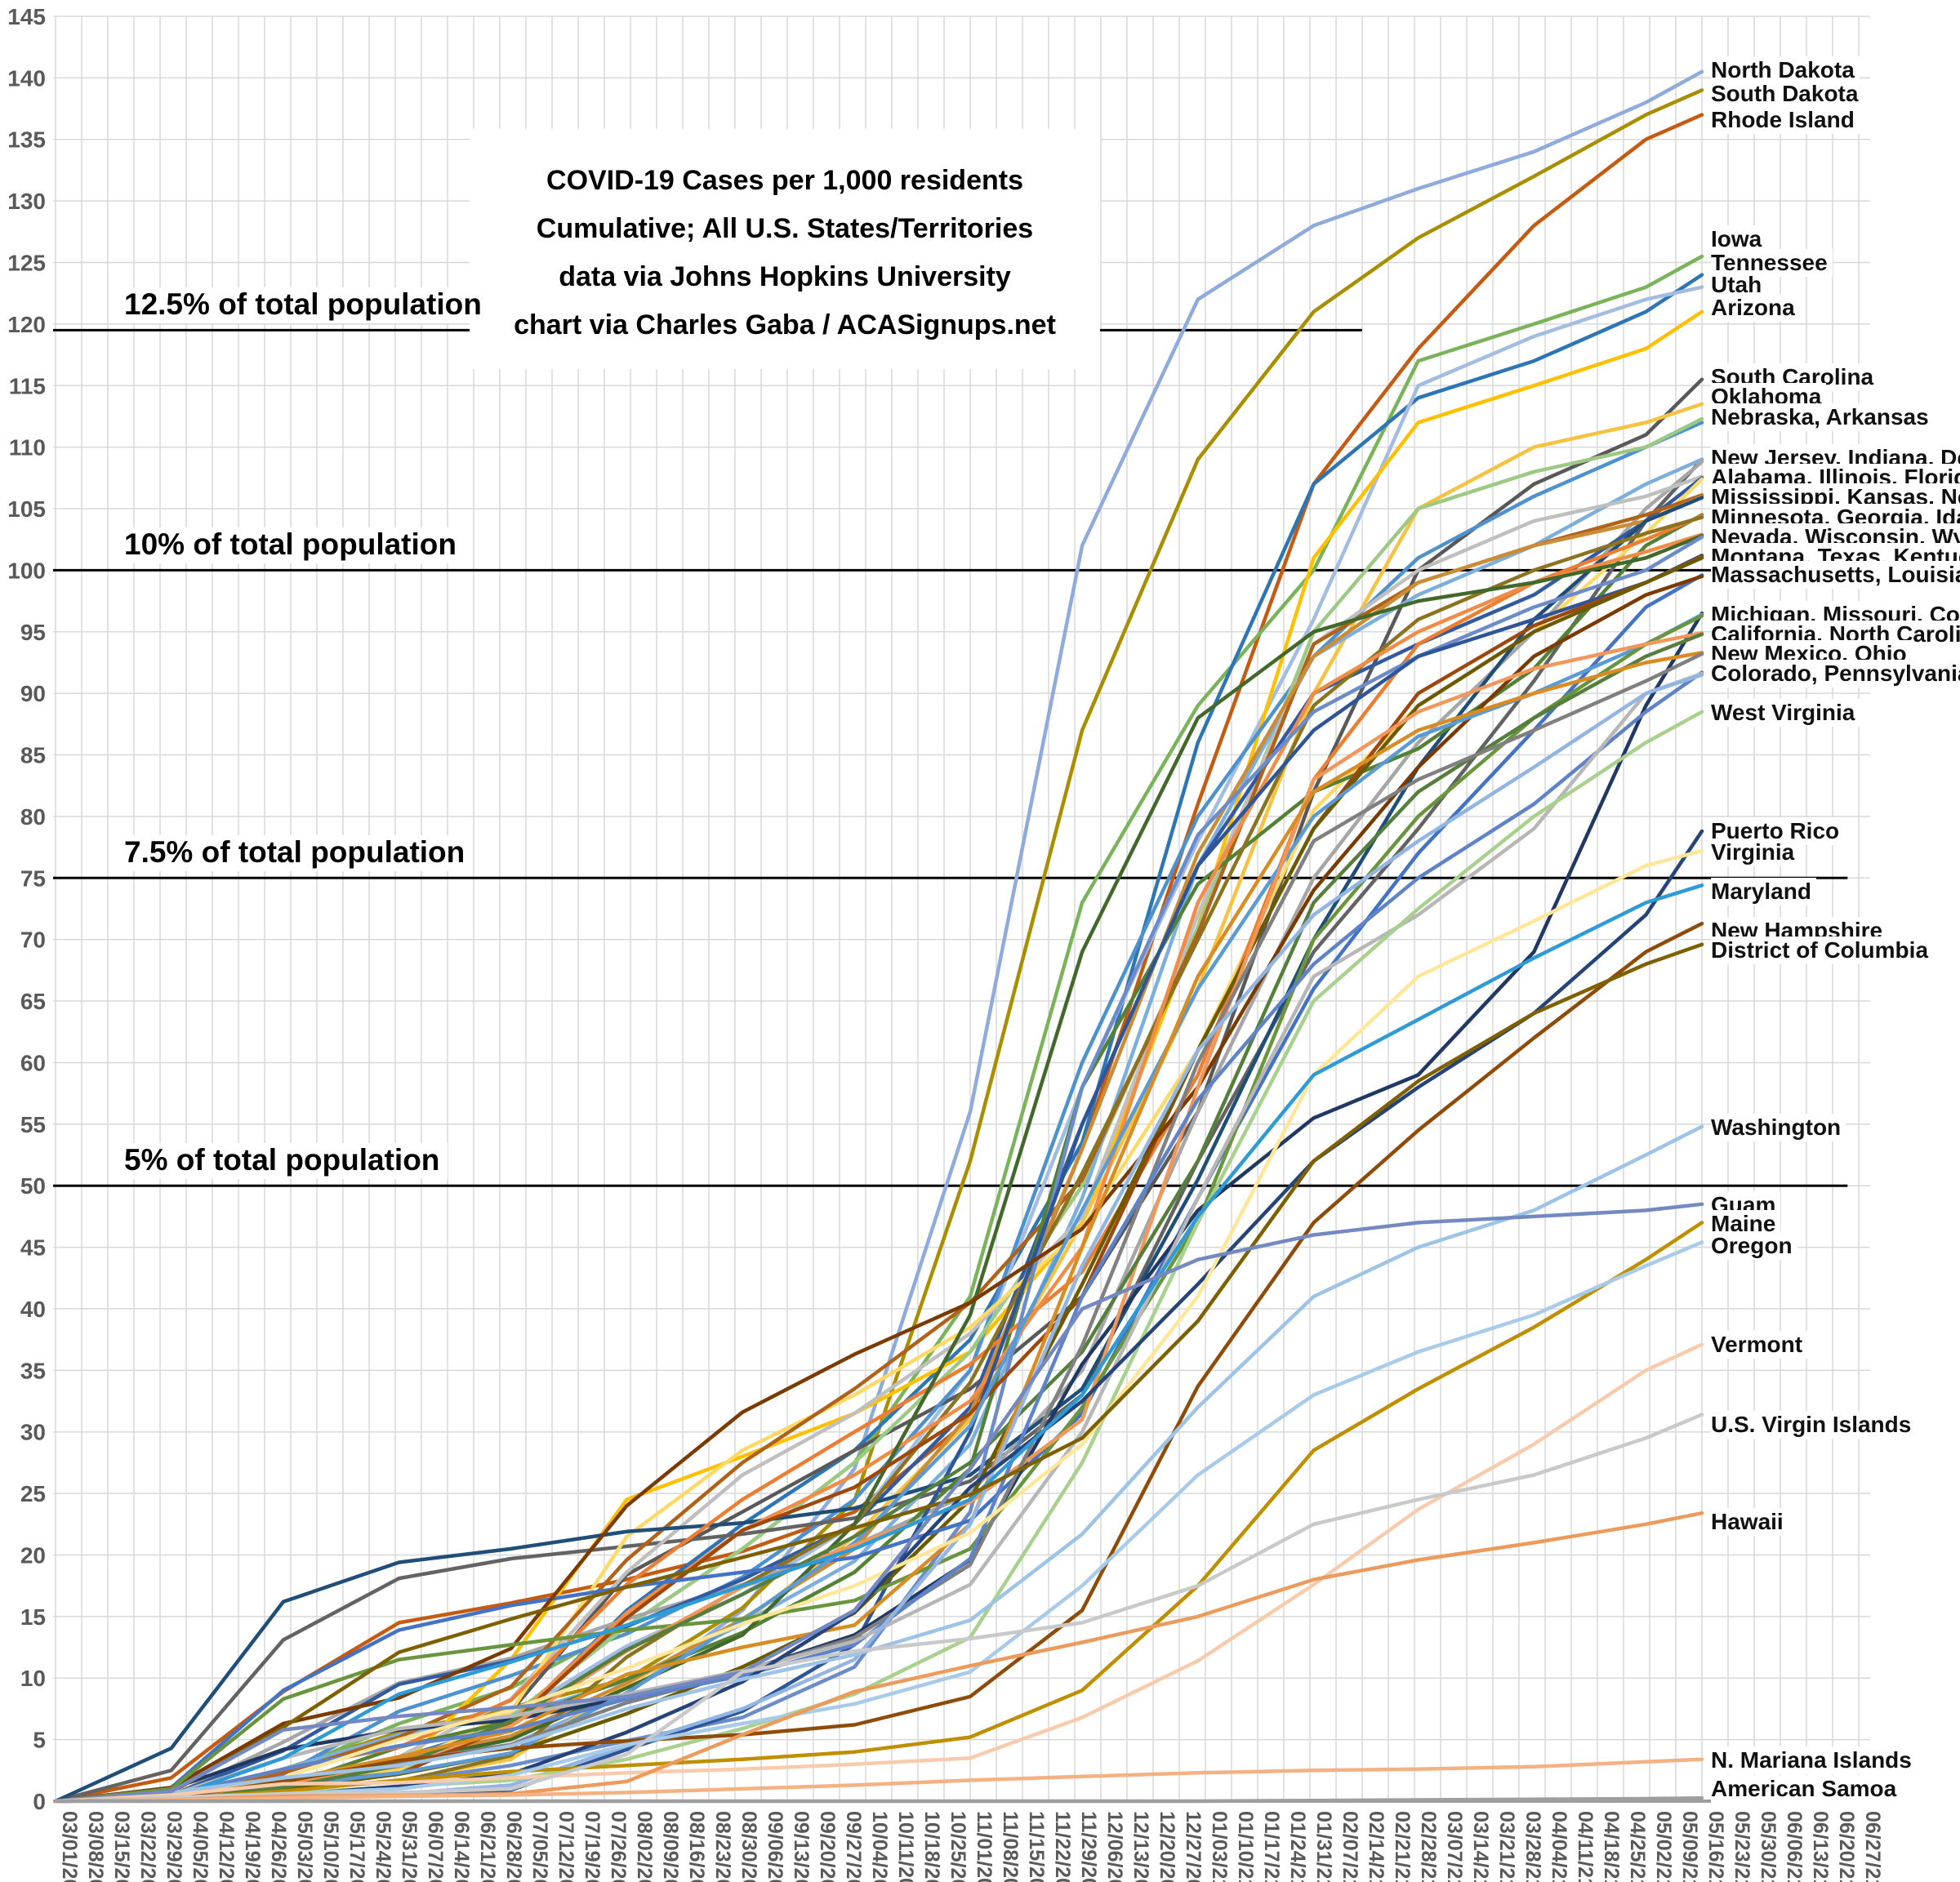 This screenshot has width=1960, height=1882. What do you see at coordinates (293, 545) in the screenshot?
I see `reference-label-10-percent: 10% of total population` at bounding box center [293, 545].